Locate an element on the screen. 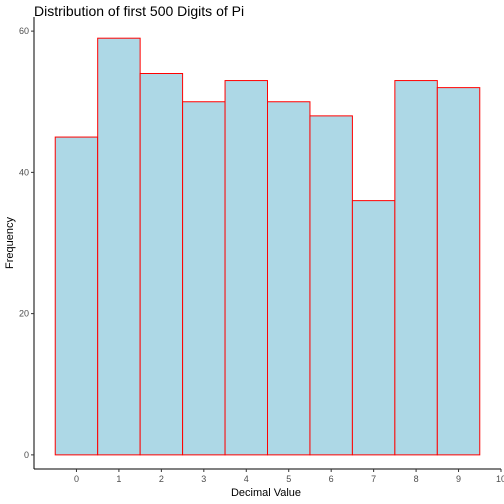 This screenshot has height=504, width=504. x-tick-label: 6 is located at coordinates (331, 479).